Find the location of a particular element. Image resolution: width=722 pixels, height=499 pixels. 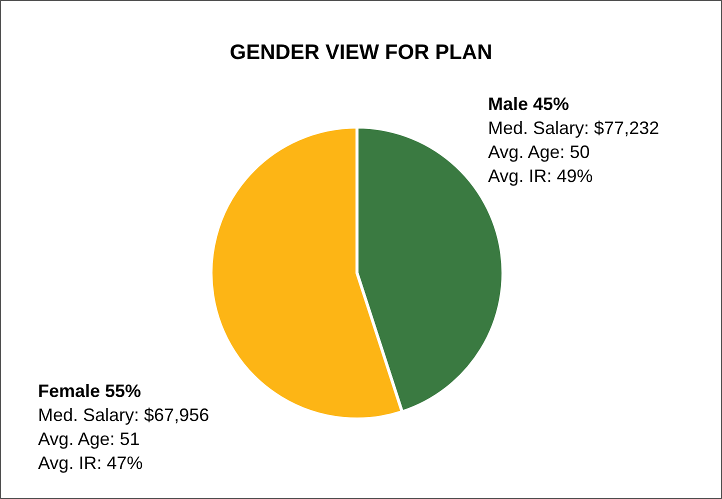

text: Med. Salary: $77,232 Avg. Age: 50 Avg. IR: 49% is located at coordinates (574, 152).